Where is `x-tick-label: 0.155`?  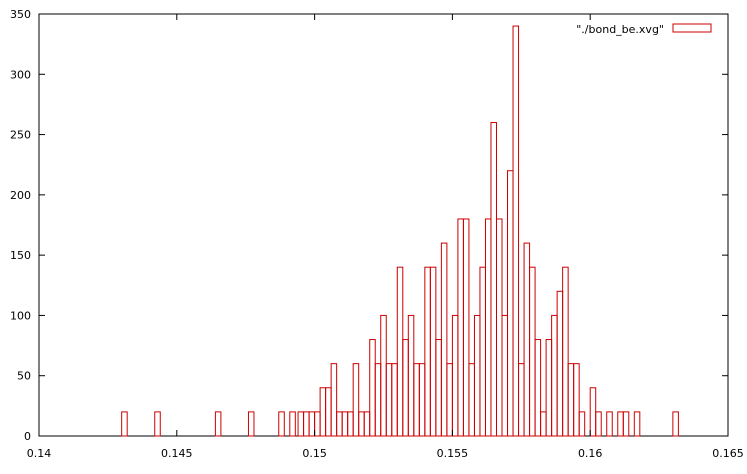 x-tick-label: 0.155 is located at coordinates (453, 453).